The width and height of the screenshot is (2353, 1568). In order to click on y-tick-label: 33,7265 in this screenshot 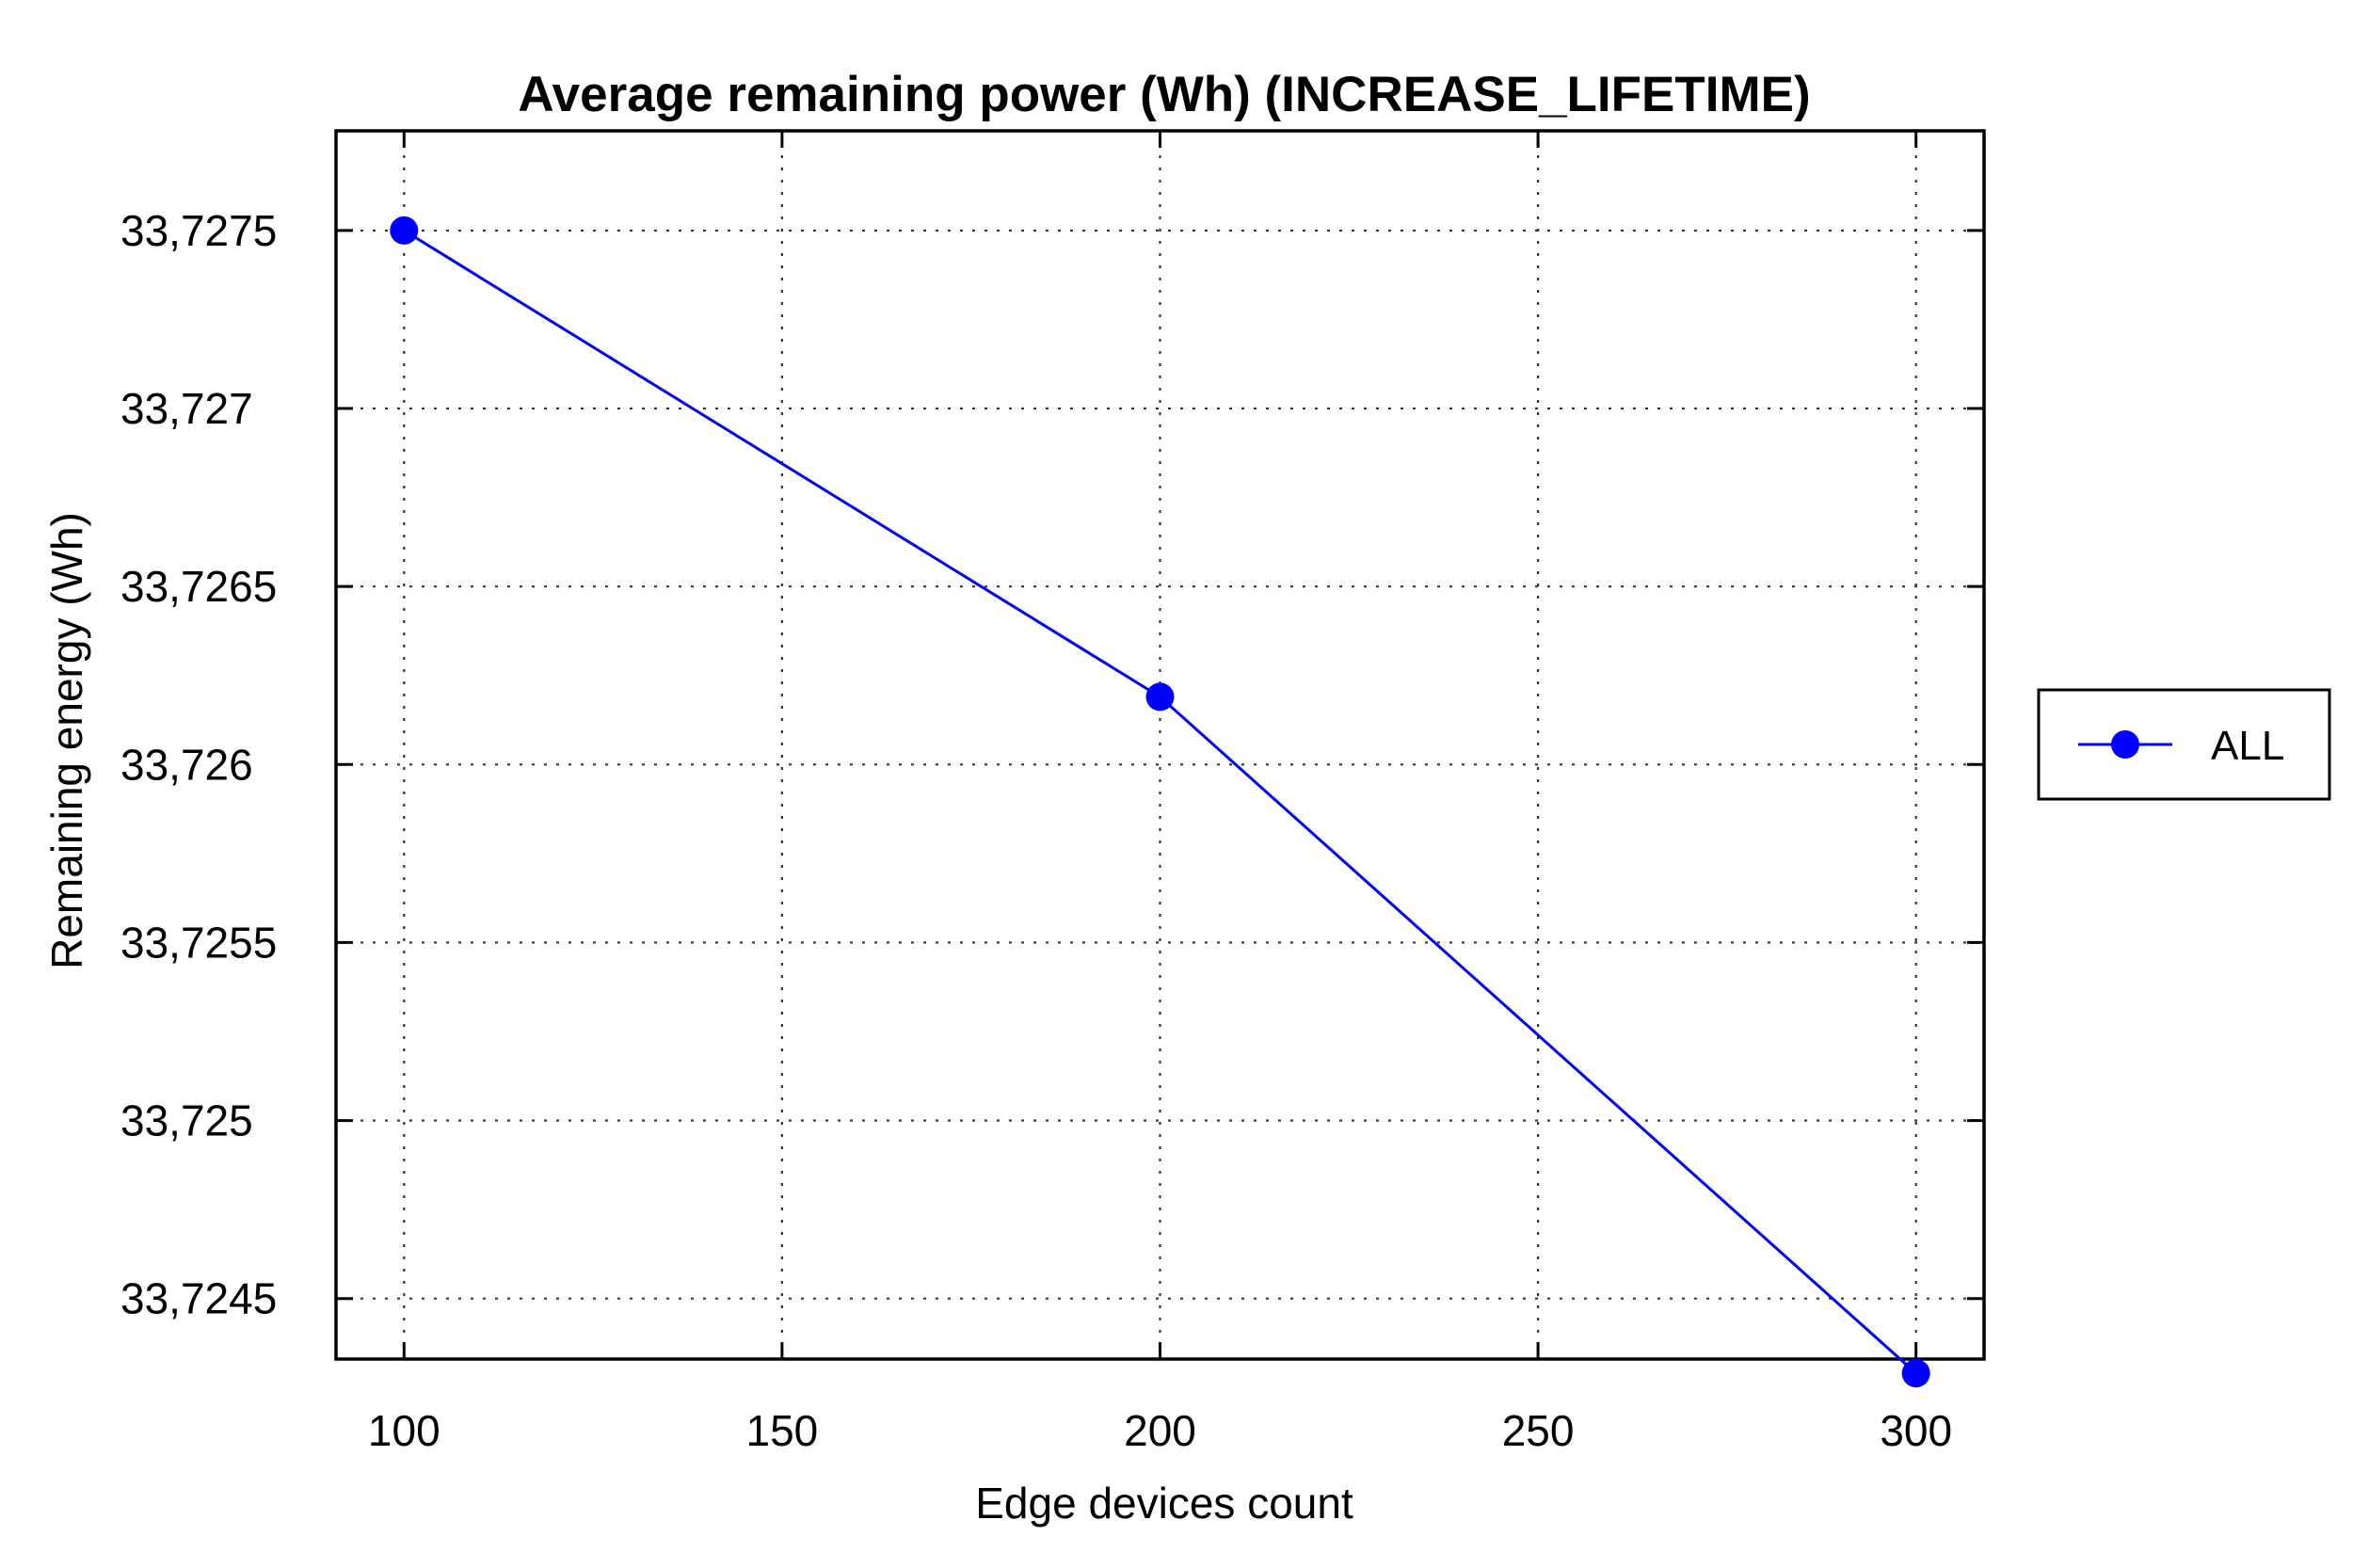, I will do `click(198, 586)`.